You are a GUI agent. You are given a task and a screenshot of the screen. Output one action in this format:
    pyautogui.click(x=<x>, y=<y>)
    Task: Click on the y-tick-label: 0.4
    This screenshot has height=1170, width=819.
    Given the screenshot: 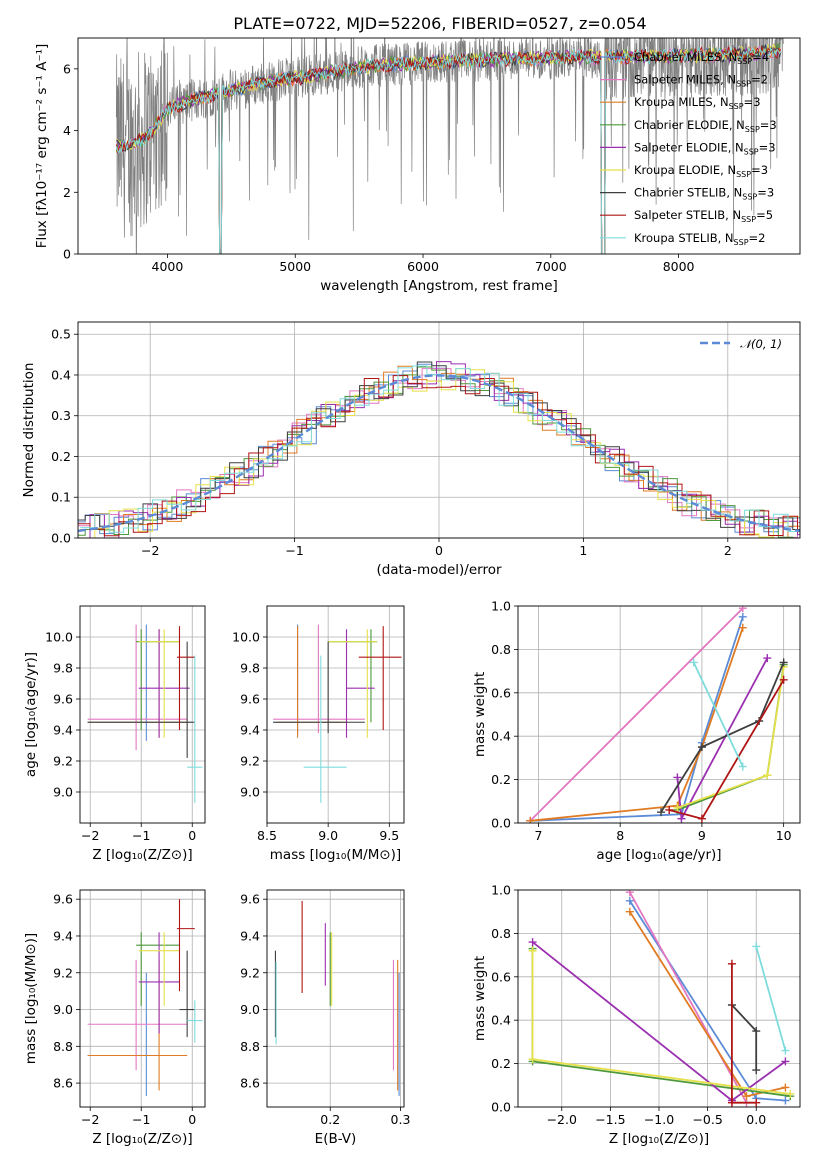 What is the action you would take?
    pyautogui.click(x=61, y=374)
    